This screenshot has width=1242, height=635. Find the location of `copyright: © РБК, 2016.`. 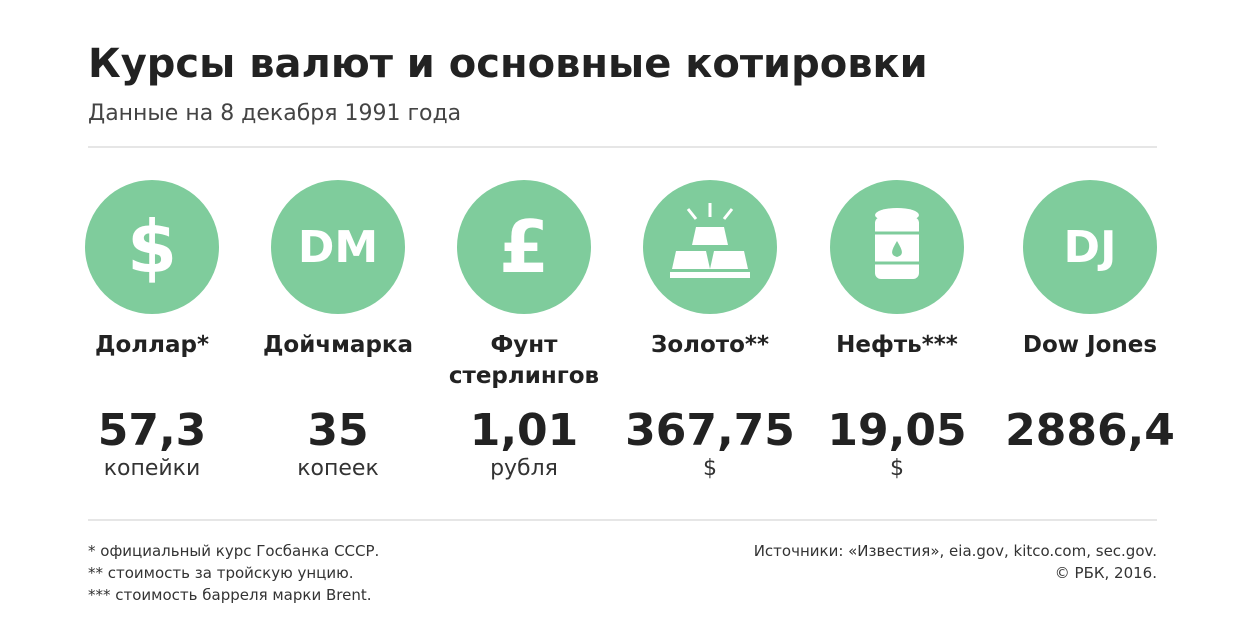

copyright: © РБК, 2016. is located at coordinates (1106, 573).